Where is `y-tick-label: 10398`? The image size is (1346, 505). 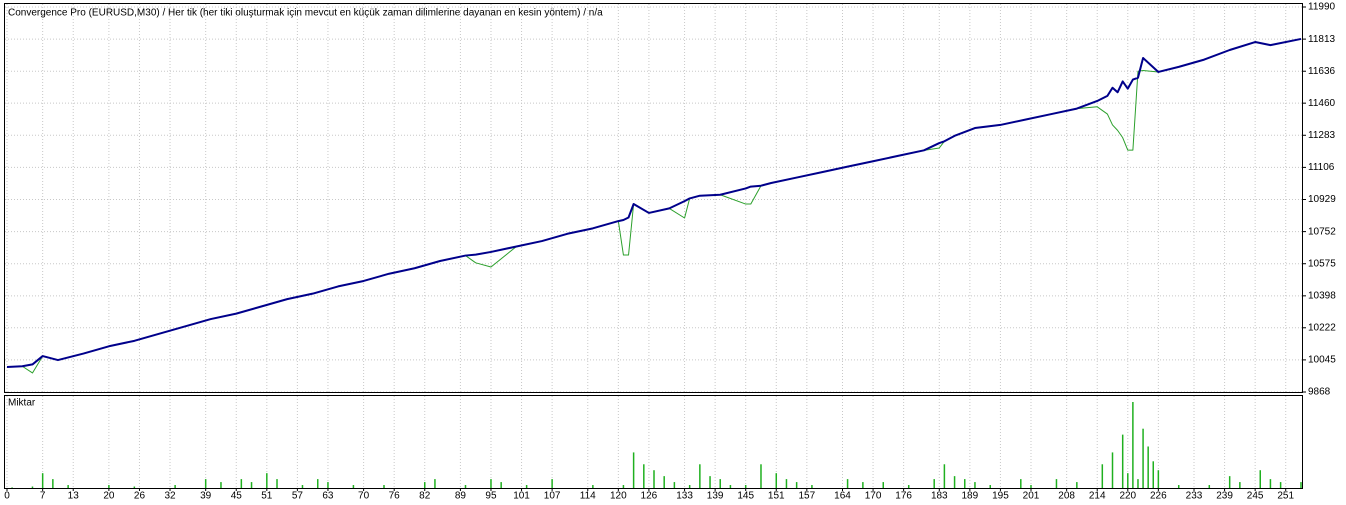 y-tick-label: 10398 is located at coordinates (1322, 295).